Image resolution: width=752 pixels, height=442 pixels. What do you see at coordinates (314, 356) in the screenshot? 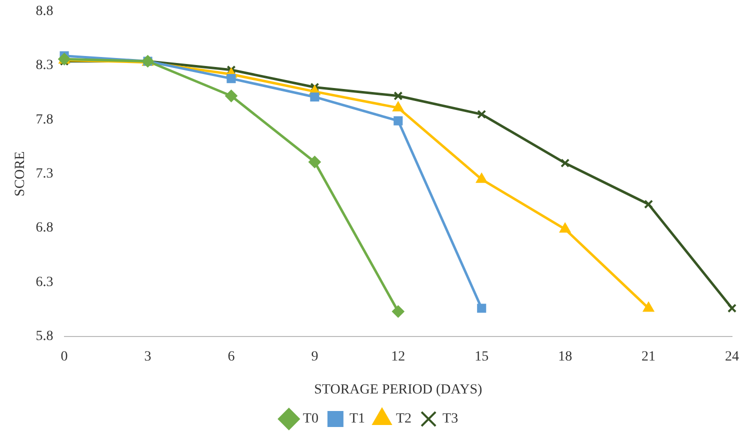
I see `x-tick-label: 9` at bounding box center [314, 356].